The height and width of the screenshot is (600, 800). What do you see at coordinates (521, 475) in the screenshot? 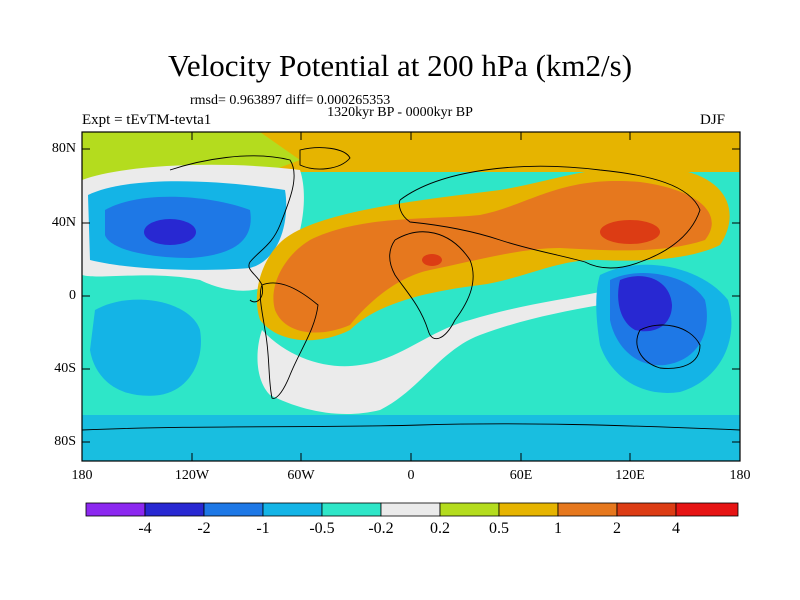
I see `x-tick-label: 60E` at bounding box center [521, 475].